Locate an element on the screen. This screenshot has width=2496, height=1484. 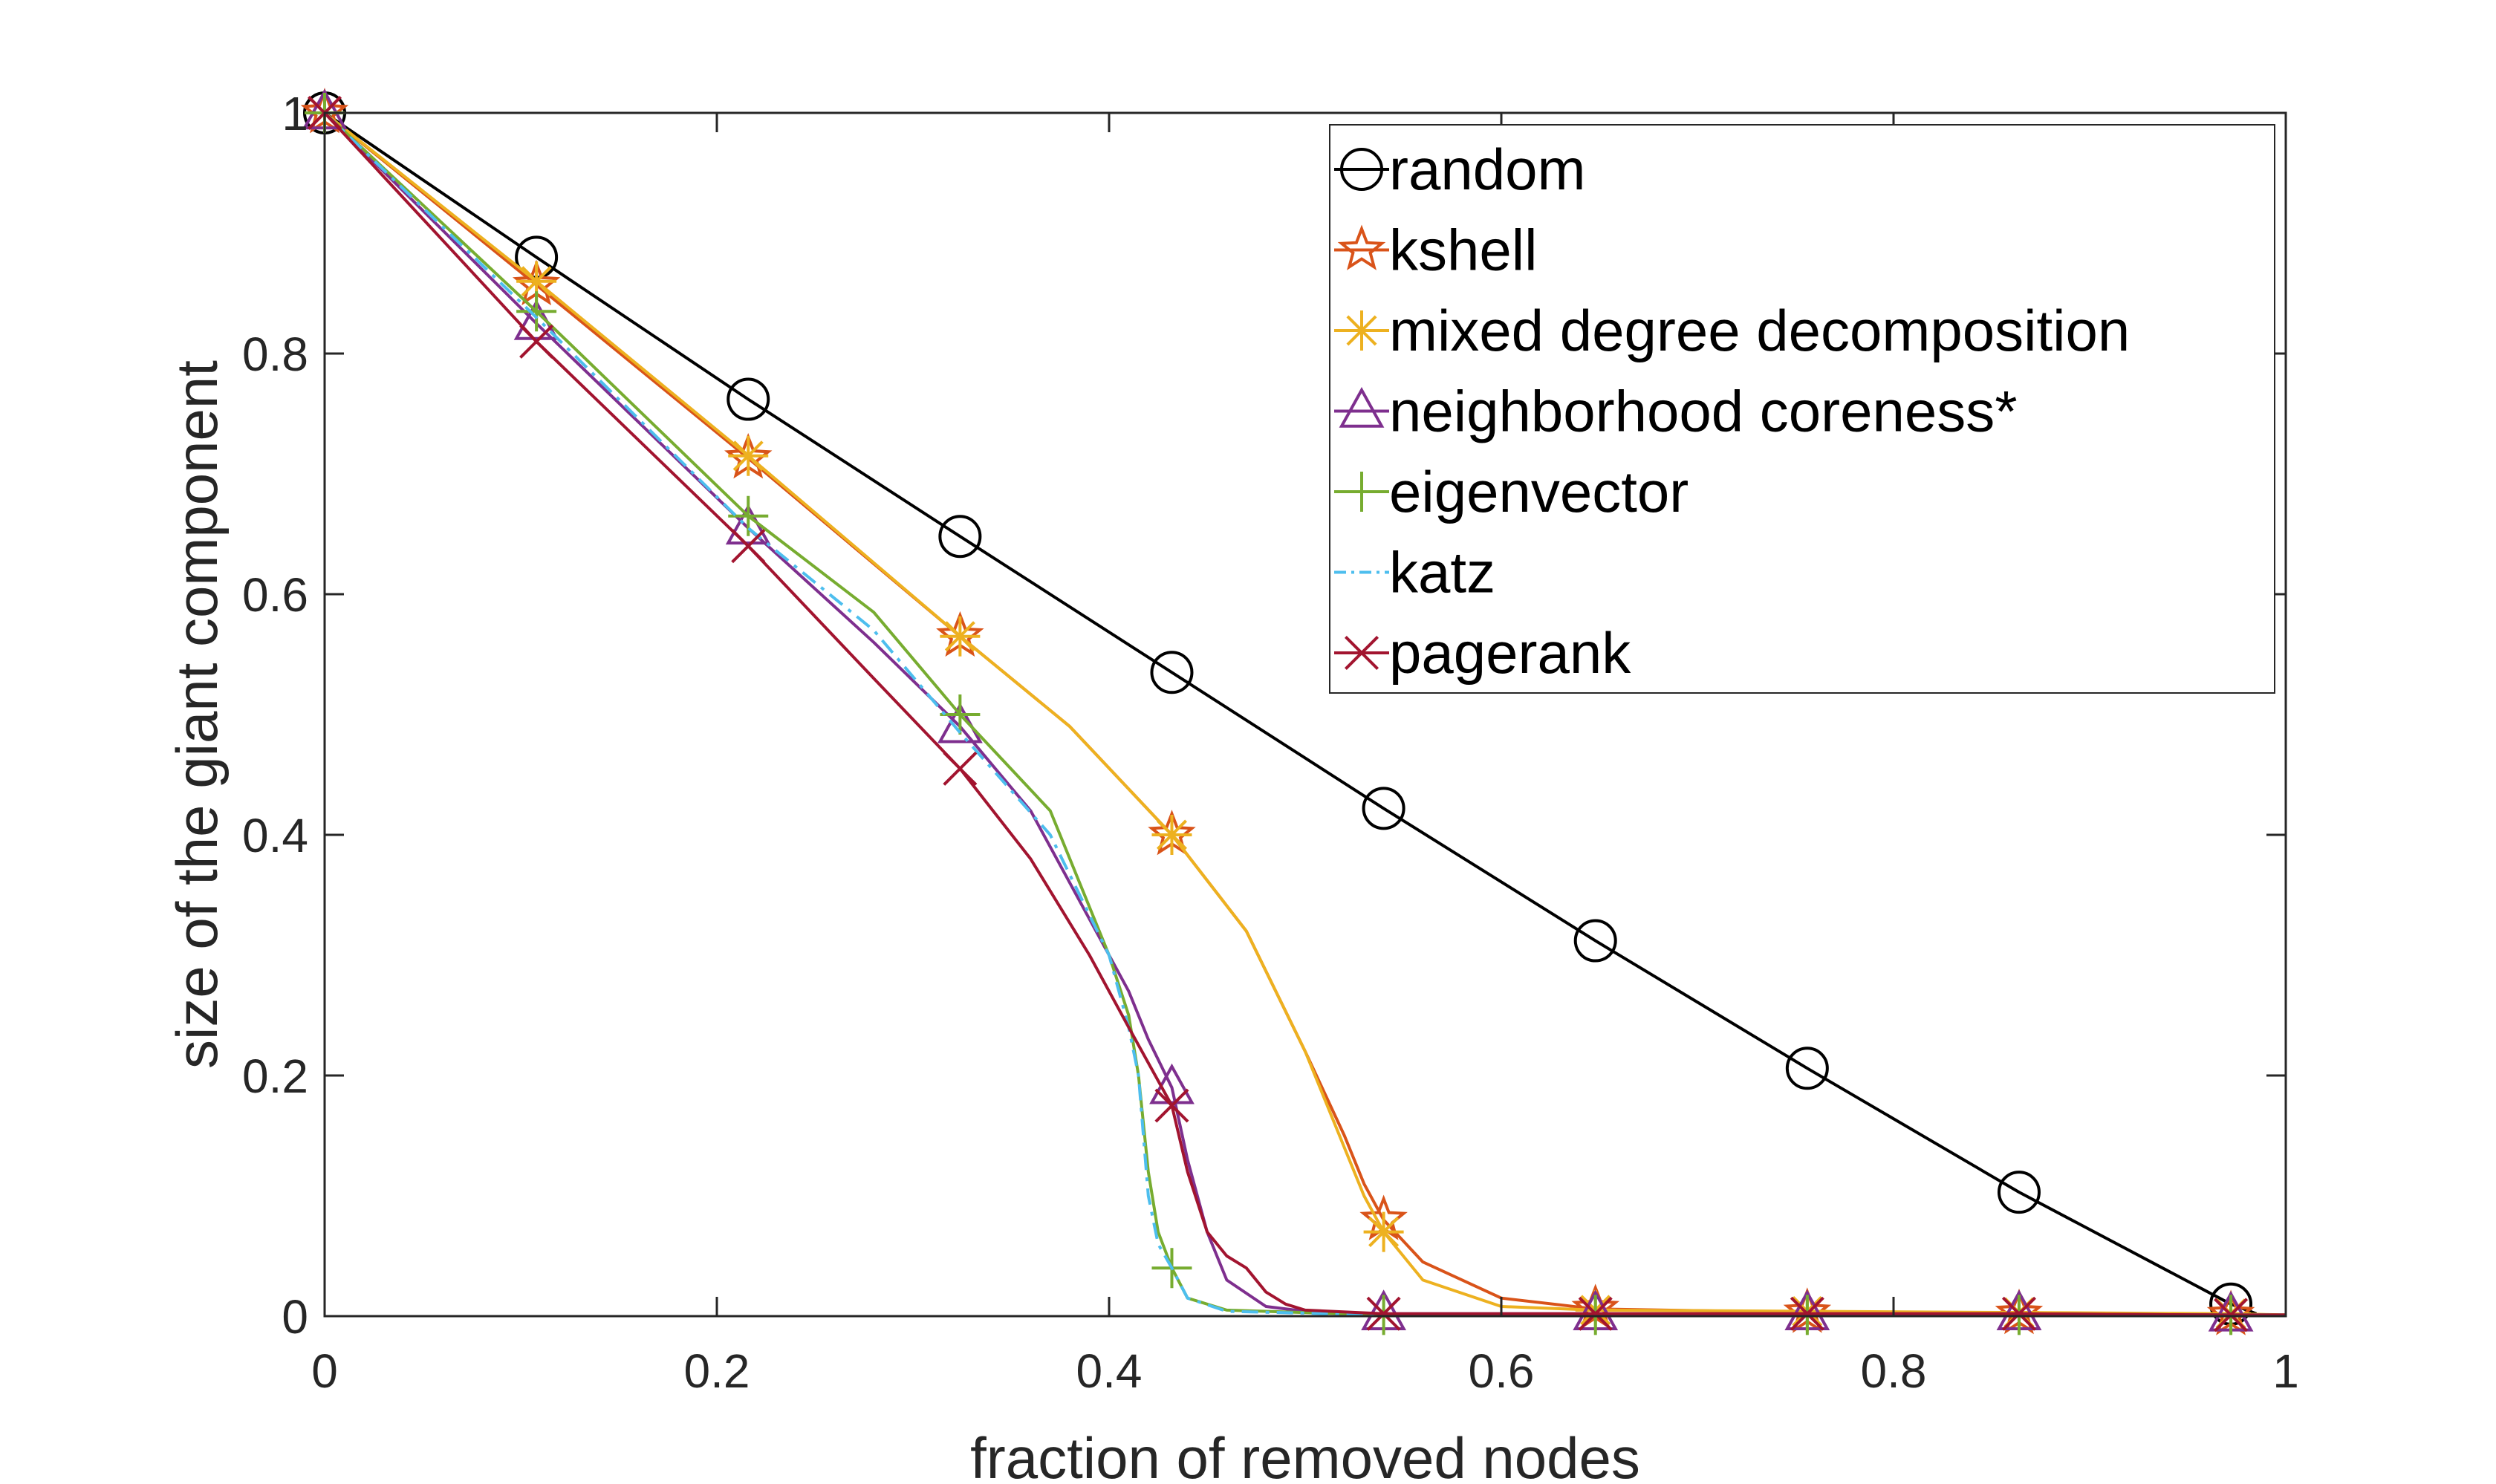
legend-box is located at coordinates (1802, 409).